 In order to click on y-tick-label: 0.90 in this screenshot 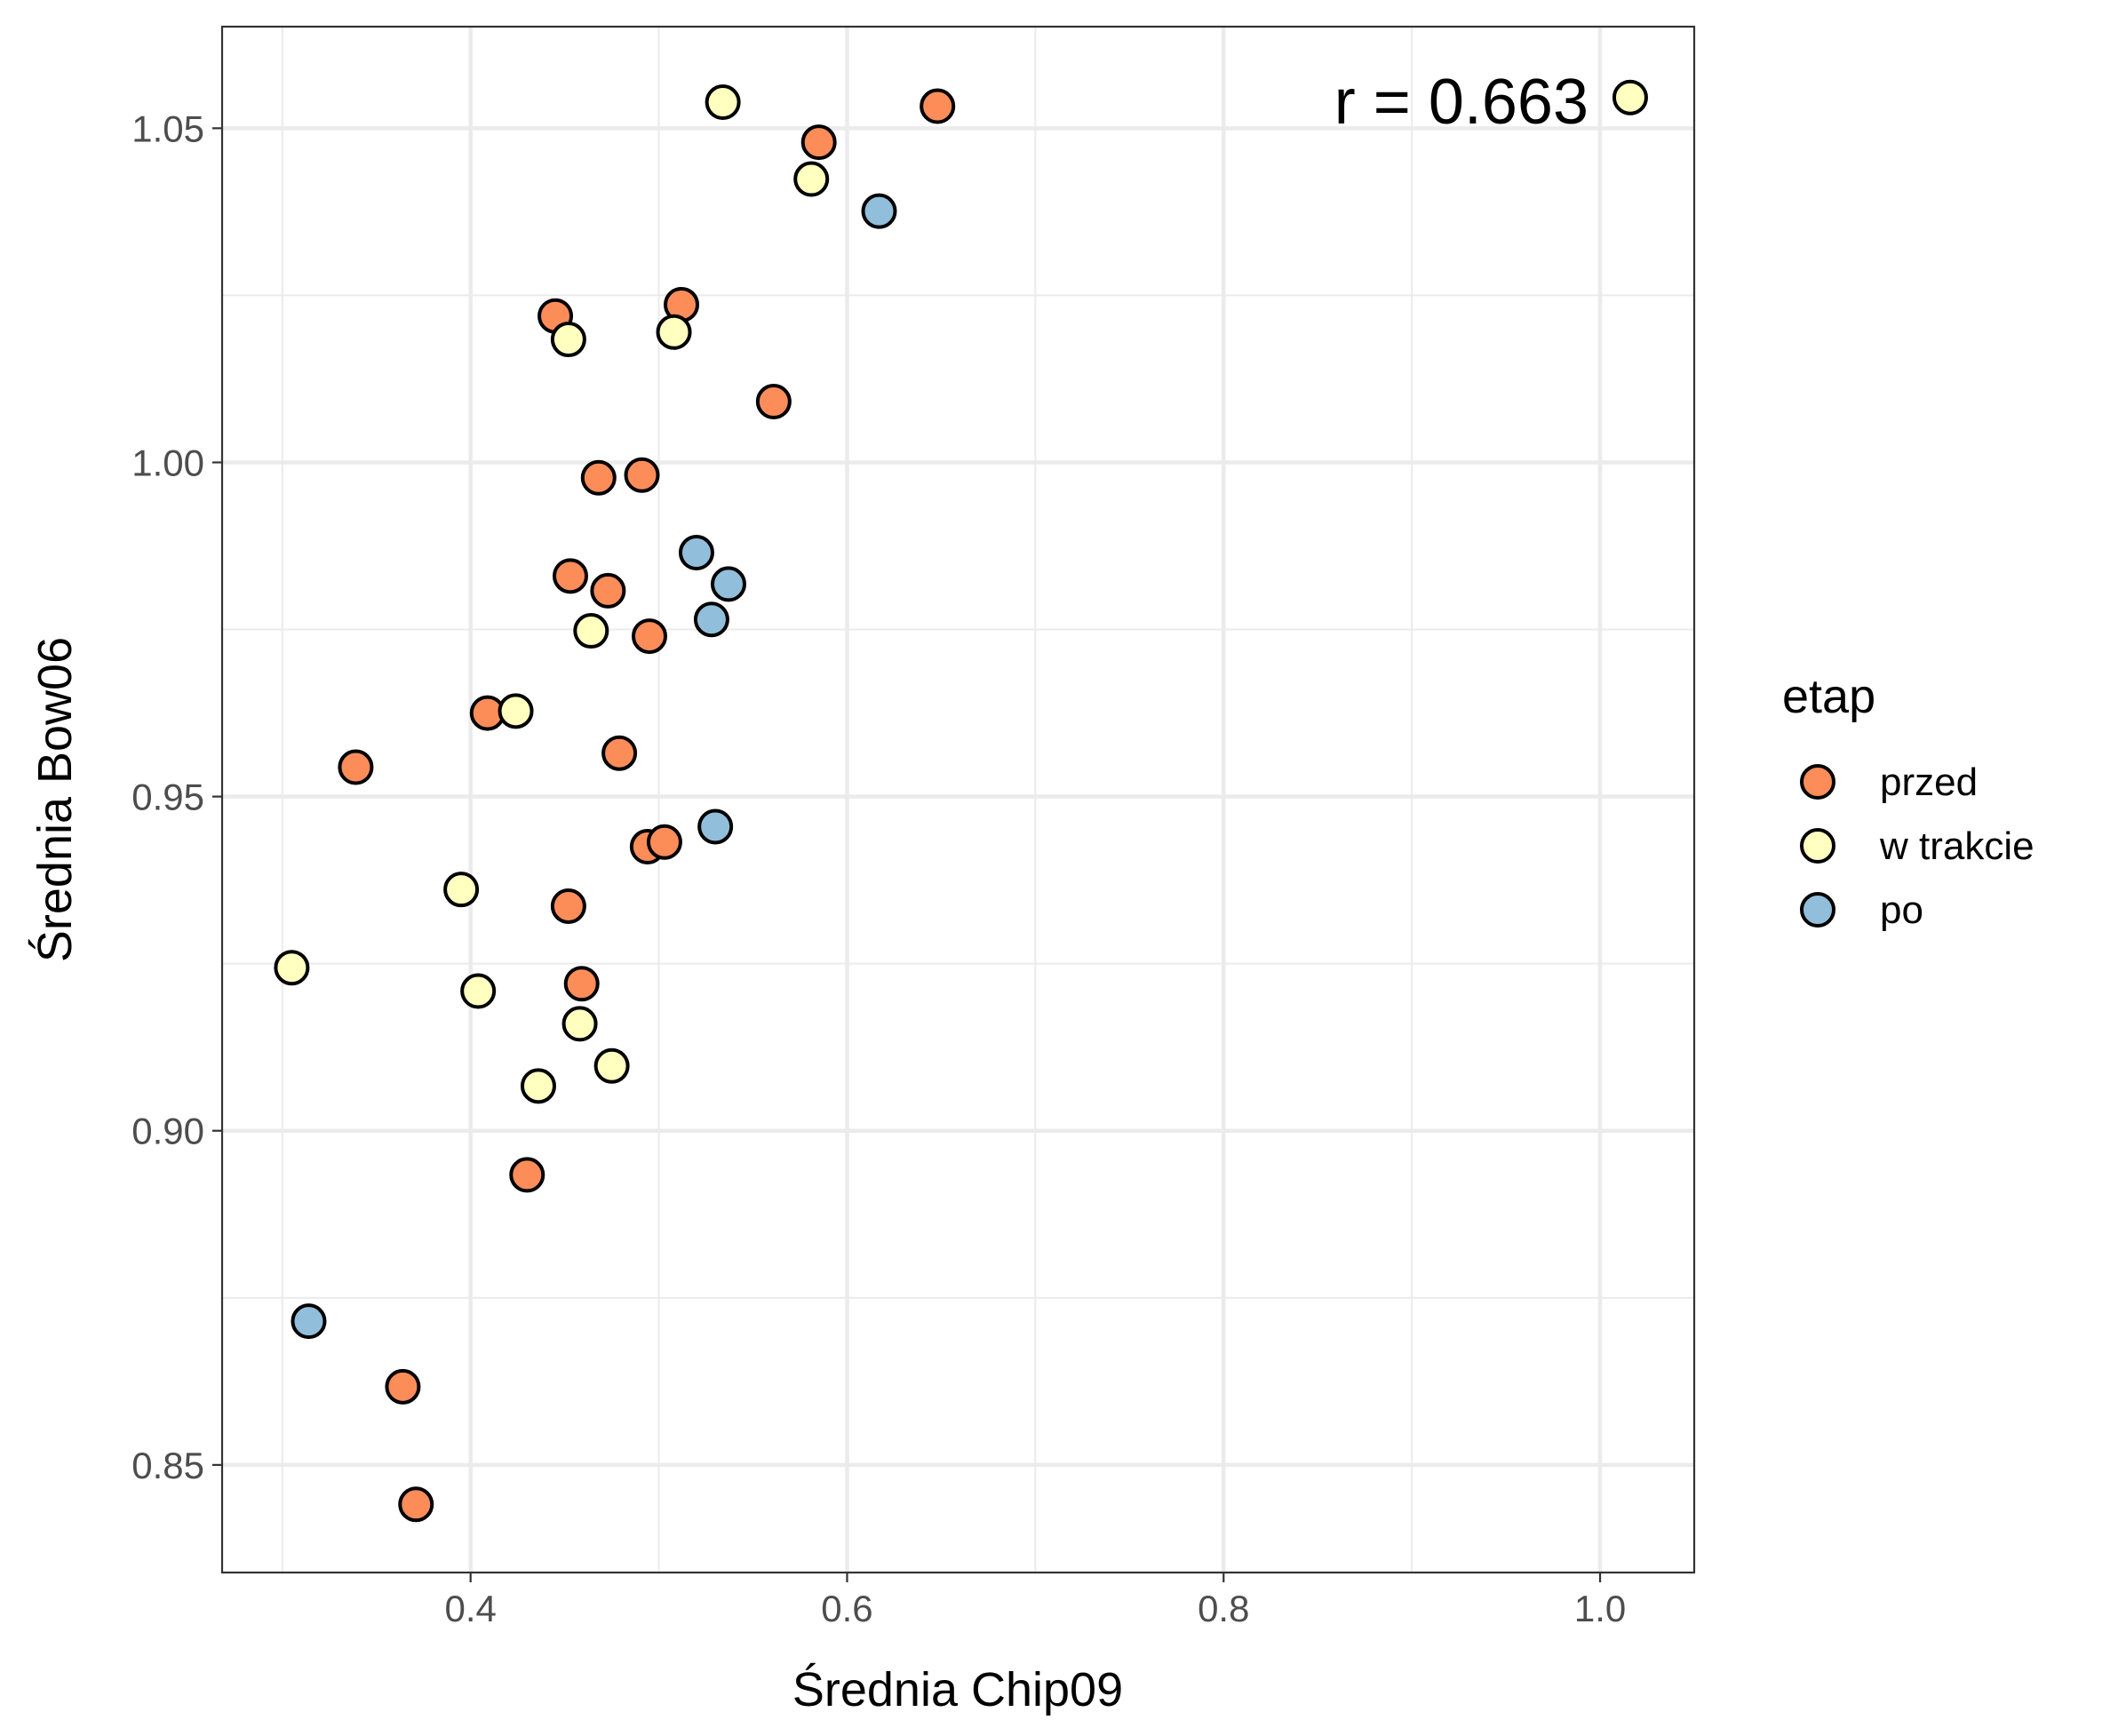, I will do `click(168, 1131)`.